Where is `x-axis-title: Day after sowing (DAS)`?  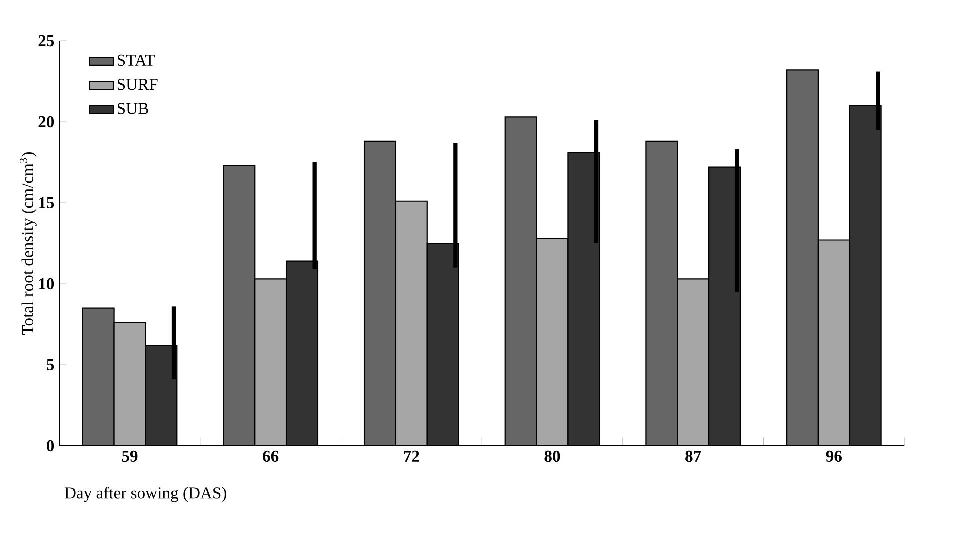 x-axis-title: Day after sowing (DAS) is located at coordinates (145, 494).